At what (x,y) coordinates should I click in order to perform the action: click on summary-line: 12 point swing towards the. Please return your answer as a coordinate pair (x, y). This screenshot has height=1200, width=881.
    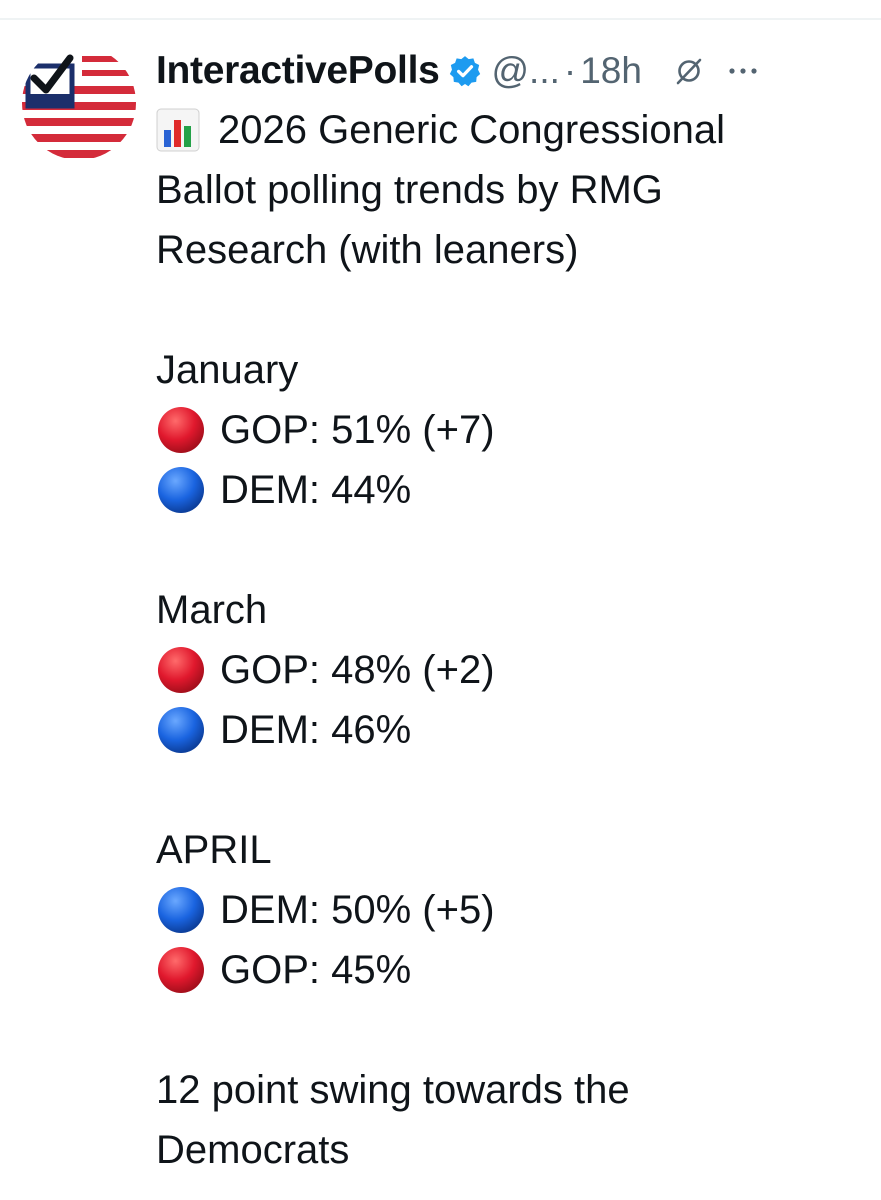
    Looking at the image, I should click on (511, 1090).